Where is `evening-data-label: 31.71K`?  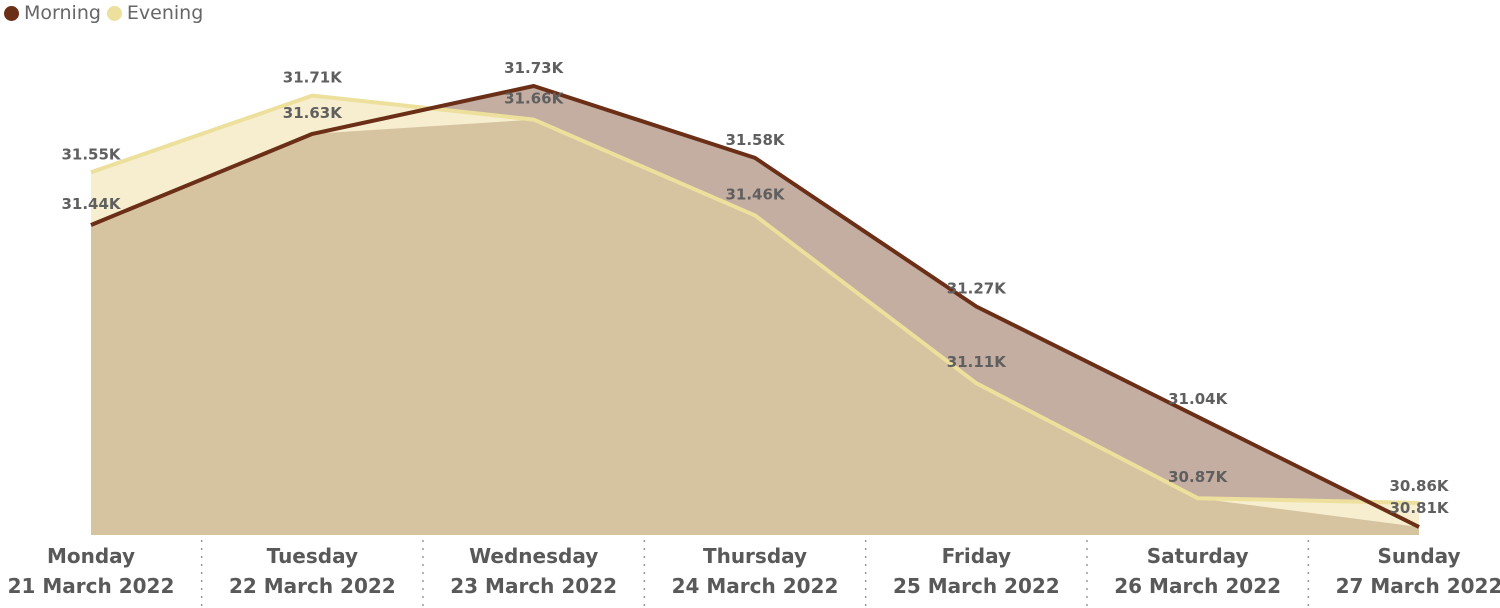
evening-data-label: 31.71K is located at coordinates (313, 78).